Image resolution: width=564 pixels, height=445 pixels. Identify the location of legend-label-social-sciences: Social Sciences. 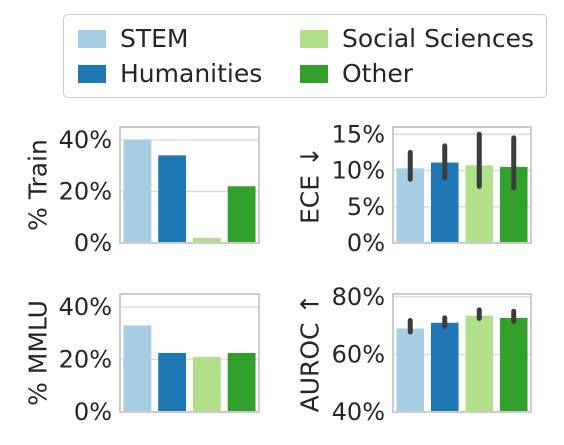
(438, 38).